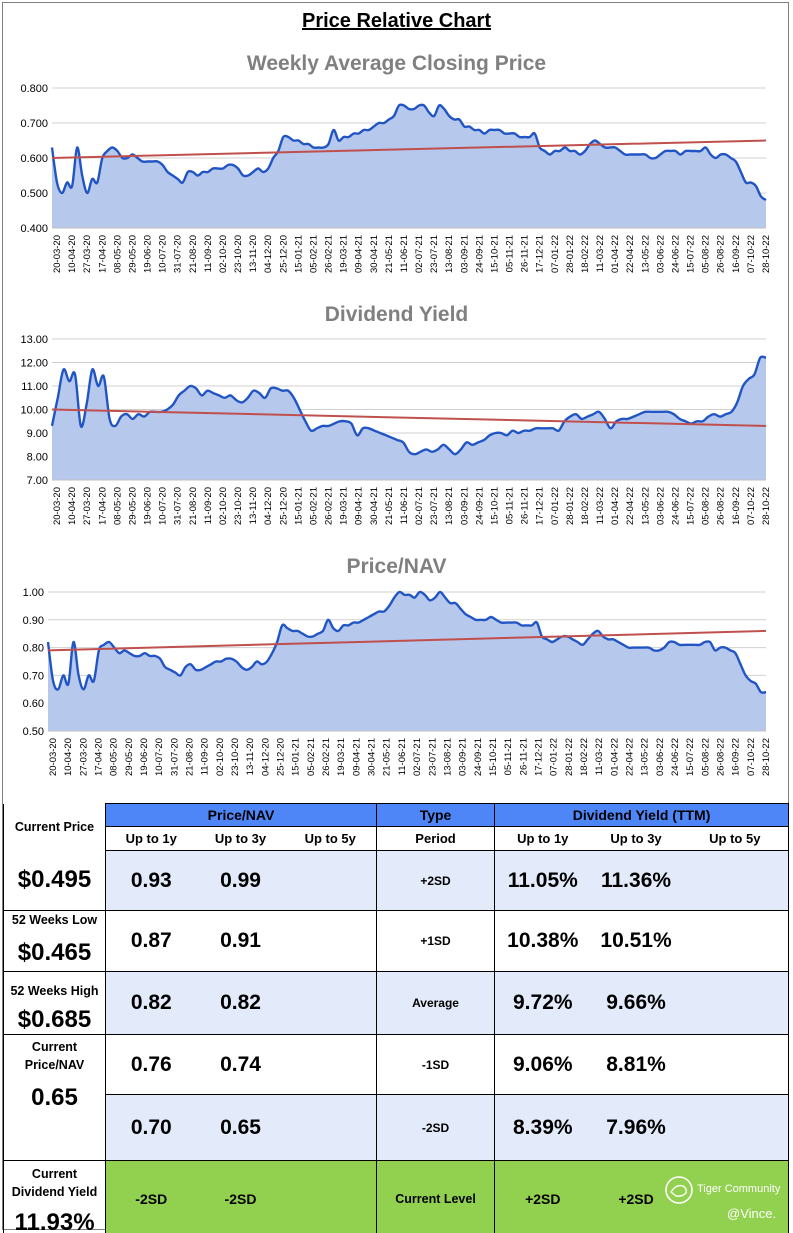  What do you see at coordinates (705, 757) in the screenshot?
I see `x-tick-label: 05-08-22` at bounding box center [705, 757].